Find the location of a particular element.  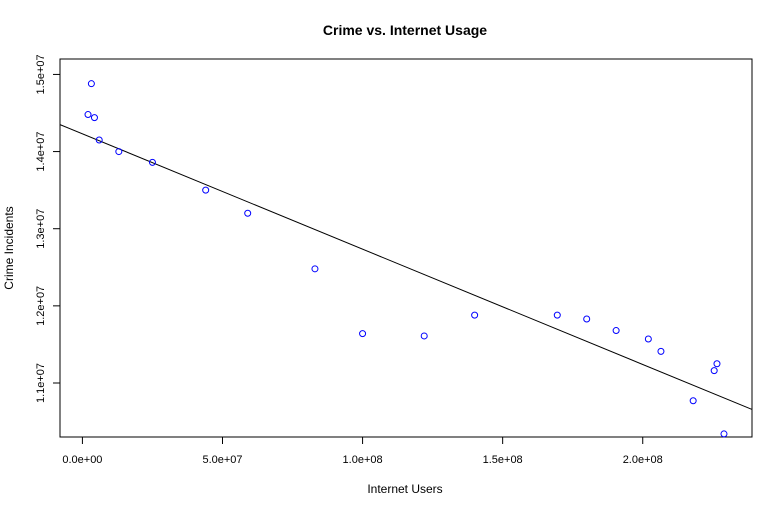

x-tick-label: 5.0e+07 is located at coordinates (222, 460).